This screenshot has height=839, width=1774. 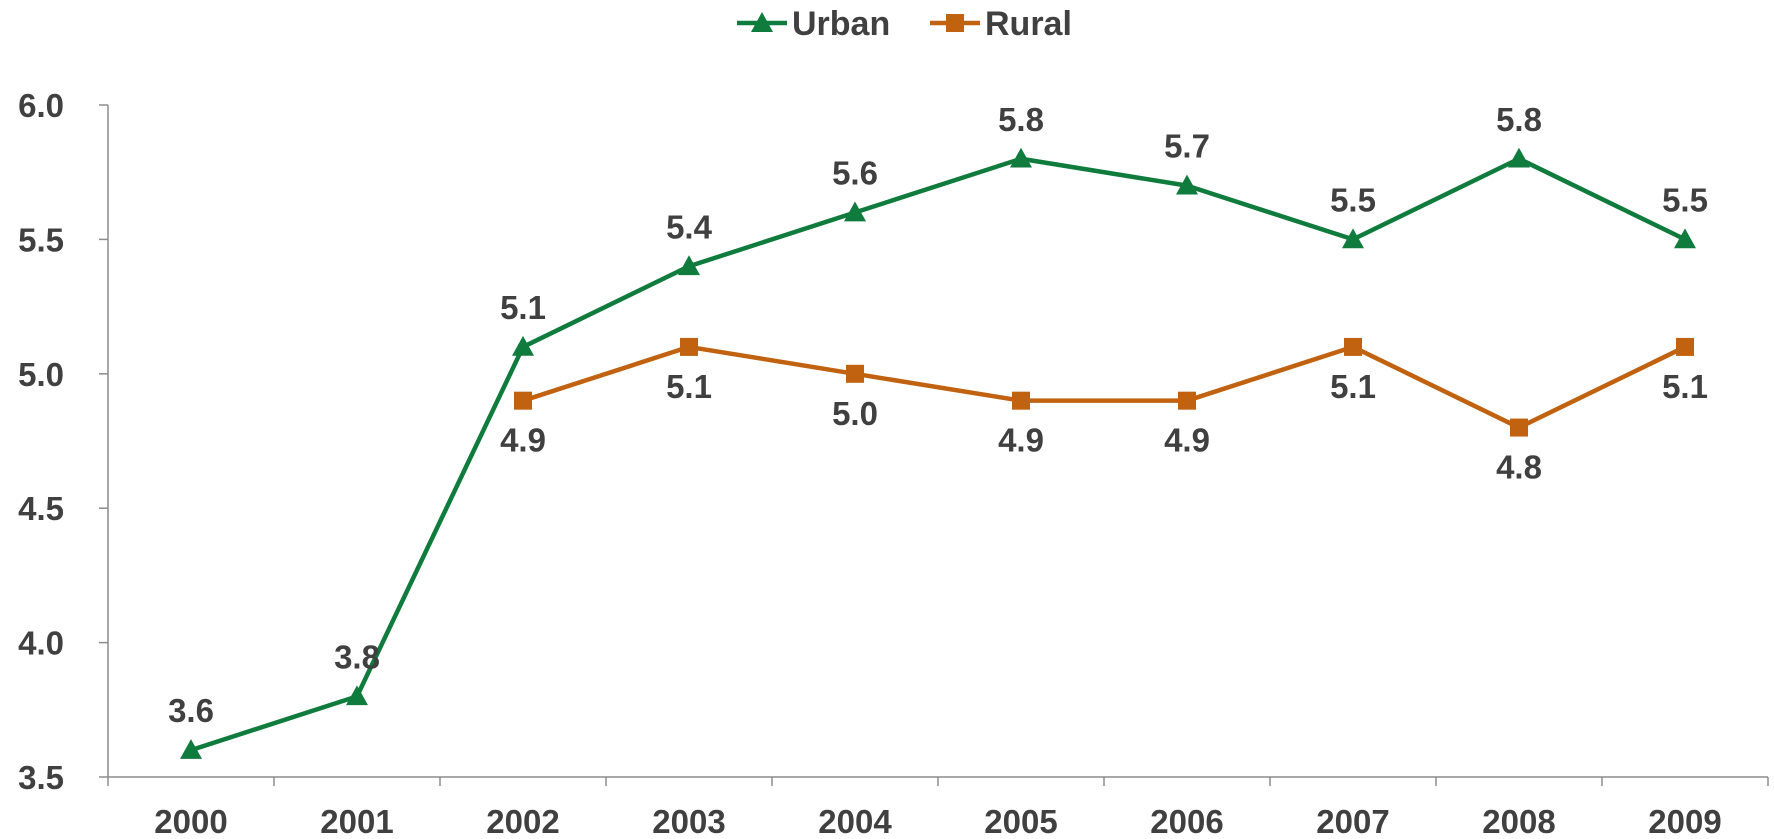 What do you see at coordinates (191, 710) in the screenshot?
I see `urban-data-label: 3.6` at bounding box center [191, 710].